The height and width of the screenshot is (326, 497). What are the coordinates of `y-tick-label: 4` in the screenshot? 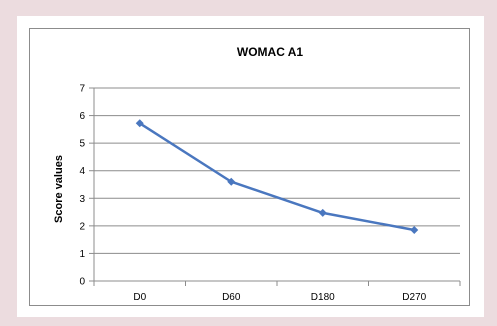 It's located at (82, 171).